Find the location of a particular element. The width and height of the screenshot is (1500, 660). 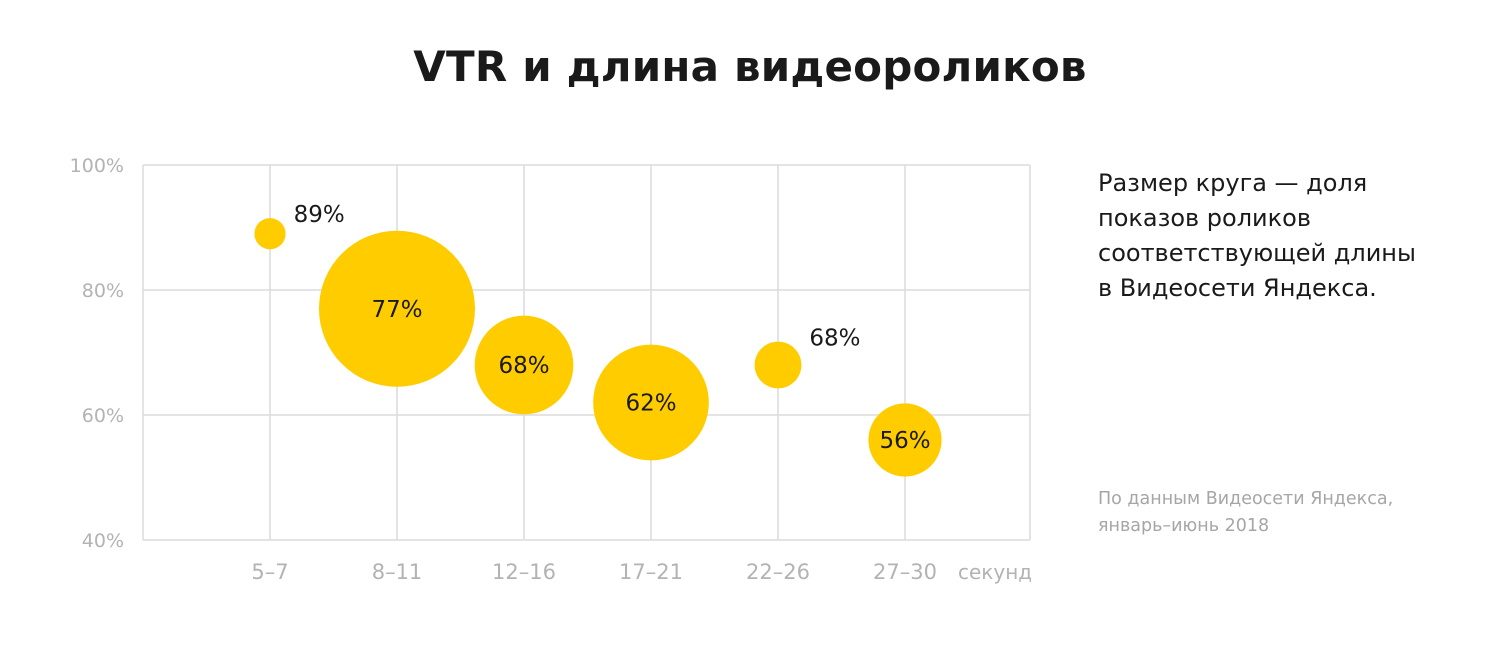

y-tick-label: 100% is located at coordinates (97, 166).